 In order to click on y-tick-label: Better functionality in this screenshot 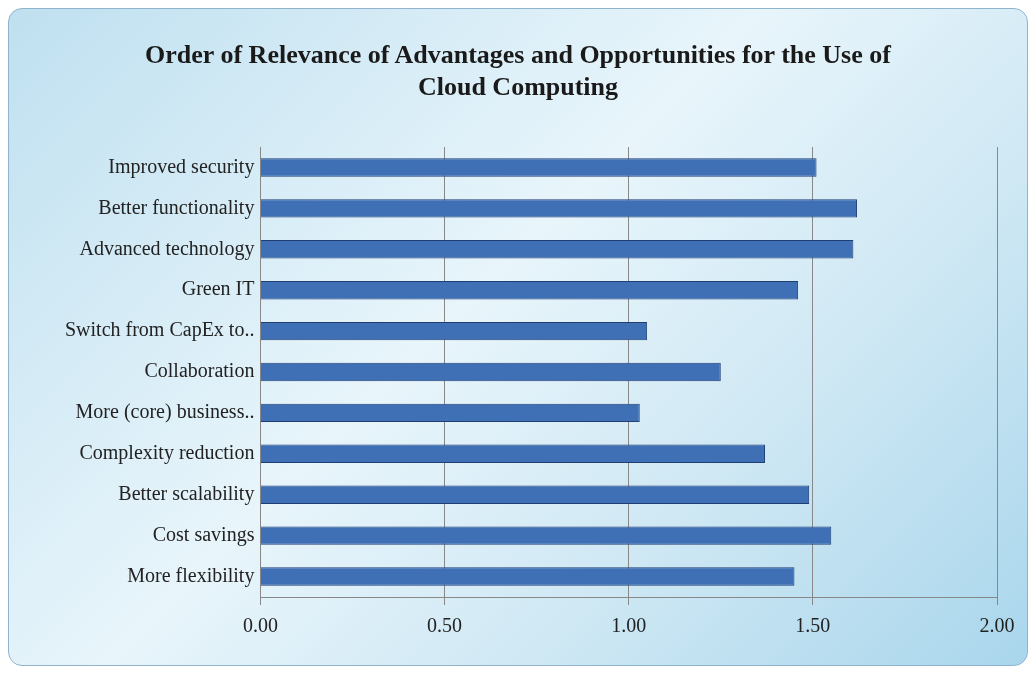, I will do `click(176, 207)`.